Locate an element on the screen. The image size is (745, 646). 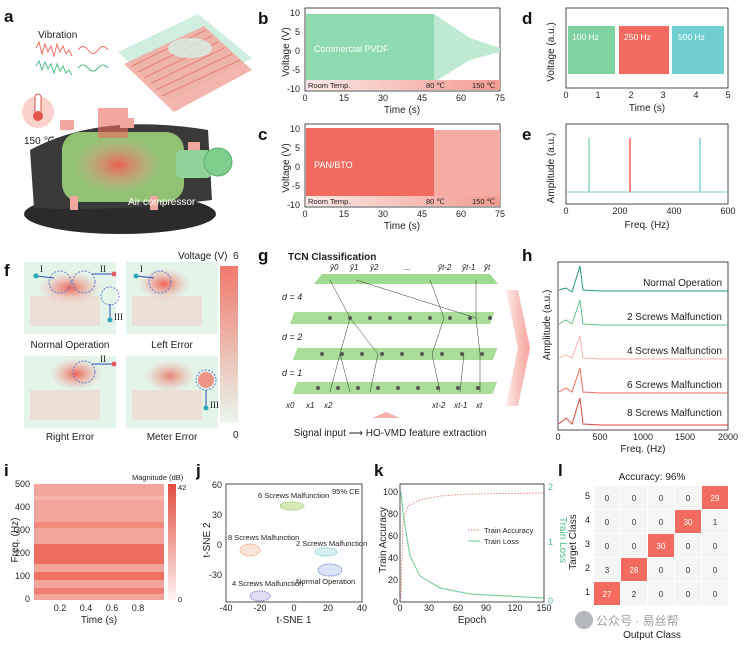
tcn-nodes is located at coordinates (404, 353).